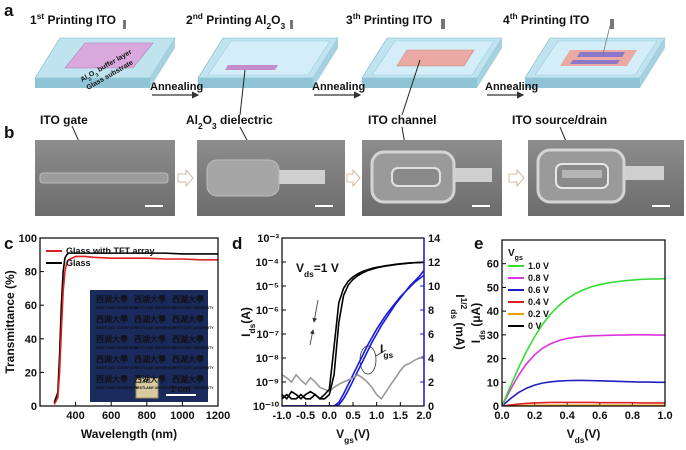 The image size is (686, 450). Describe the element at coordinates (266, 407) in the screenshot. I see `y-tick-label: 10⁻¹⁰` at that location.